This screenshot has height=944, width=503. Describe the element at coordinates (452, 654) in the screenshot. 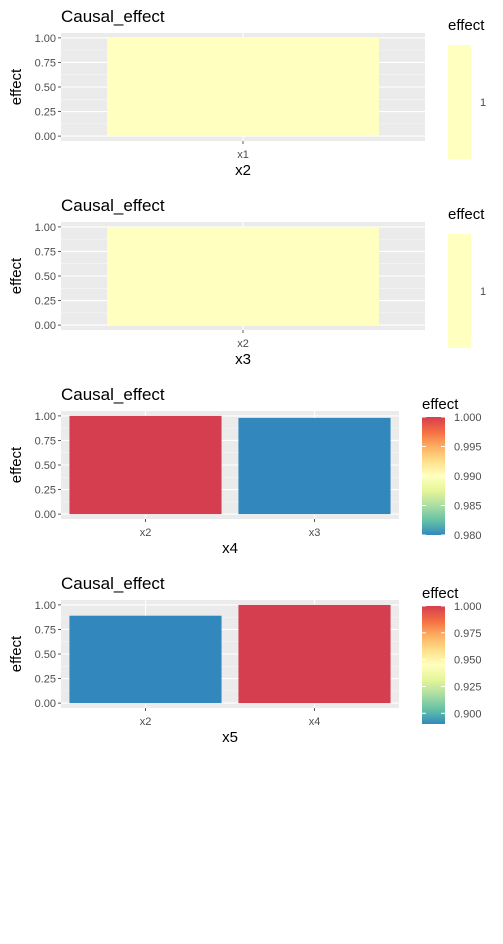

I see `legend: effect 0.900 0.925 0.950 0.975 1.000` at that location.